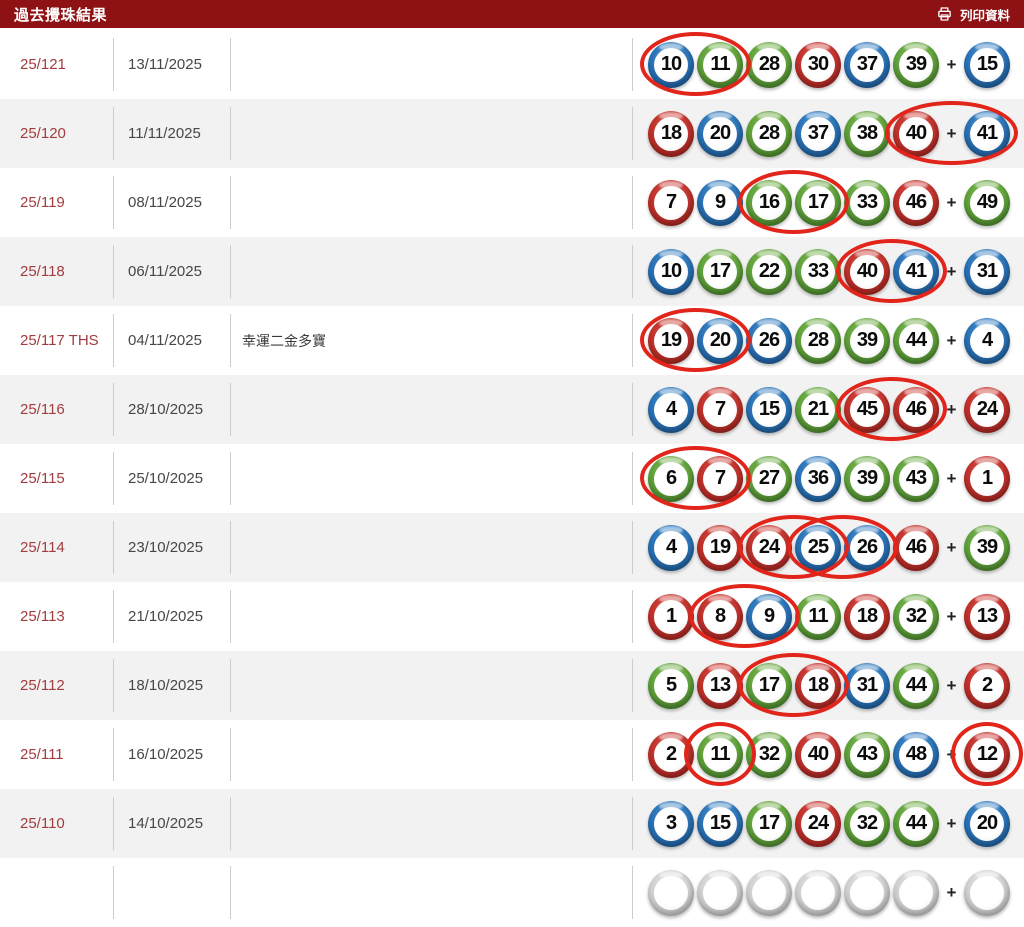 The width and height of the screenshot is (1024, 927). Describe the element at coordinates (42, 202) in the screenshot. I see `draw-number: 25/119` at that location.